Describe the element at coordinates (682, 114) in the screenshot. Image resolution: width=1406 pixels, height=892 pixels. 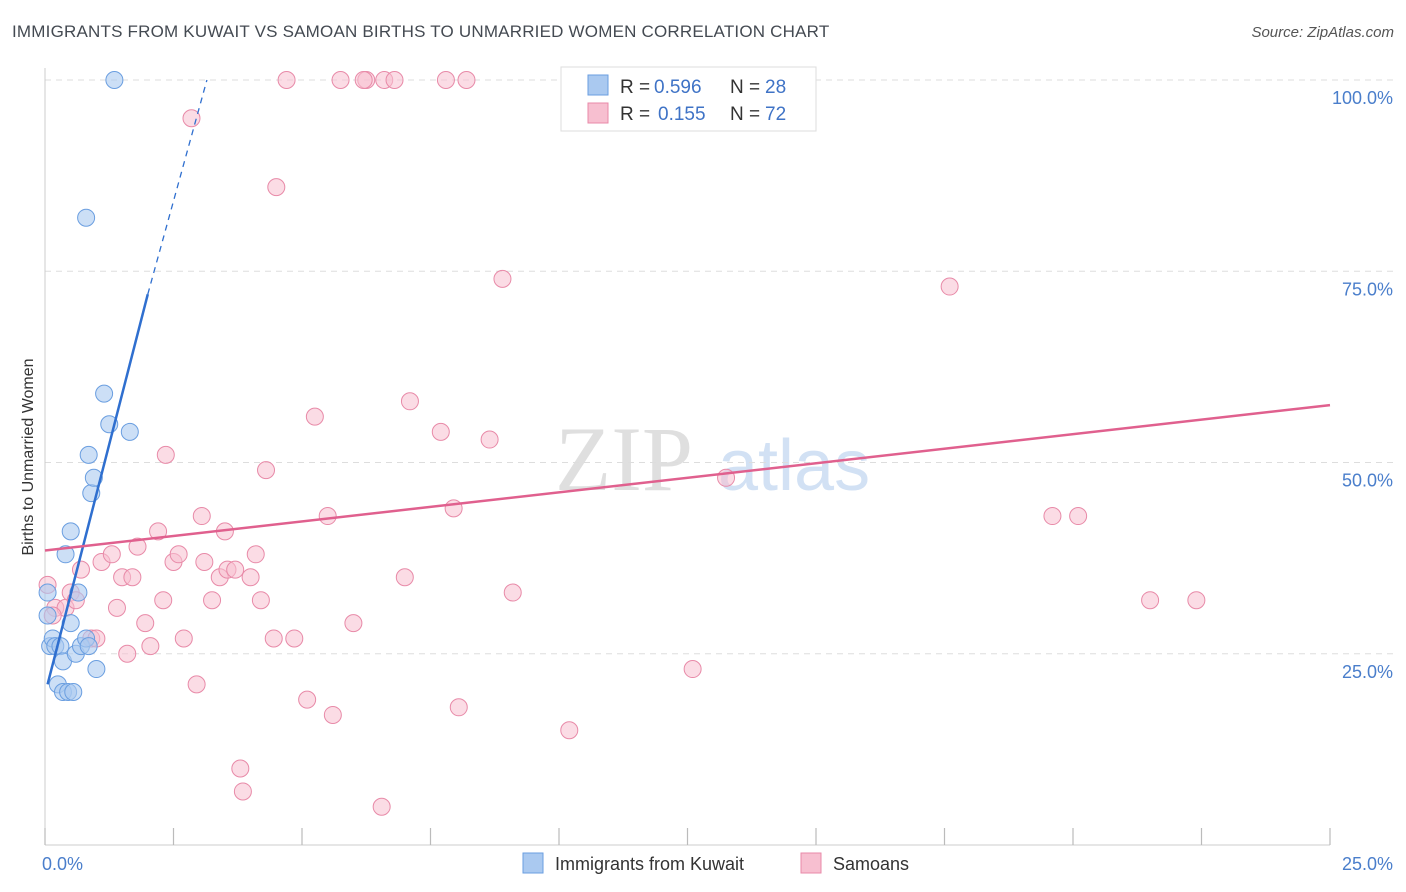
I see `legend-r-value-samoans: 0.155` at that location.